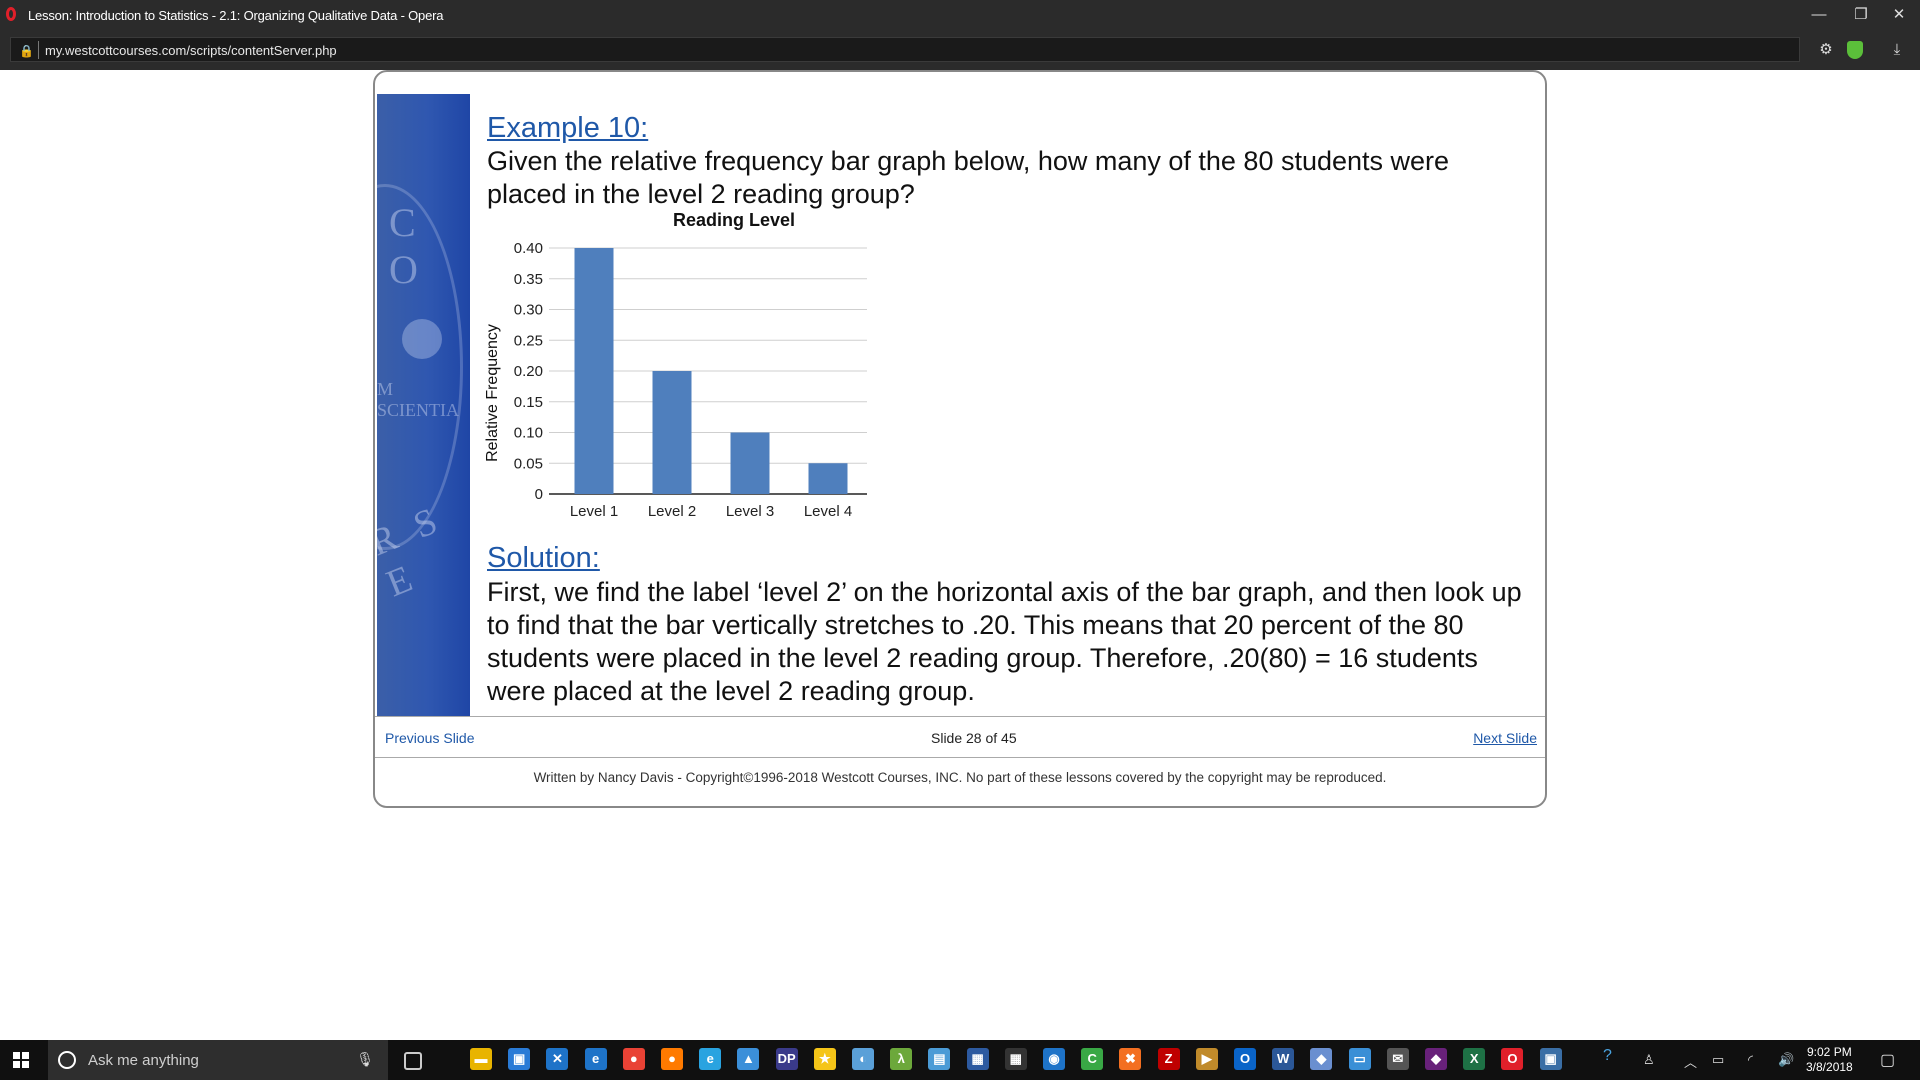  Describe the element at coordinates (1786, 1059) in the screenshot. I see `volume-icon: 🔊` at that location.